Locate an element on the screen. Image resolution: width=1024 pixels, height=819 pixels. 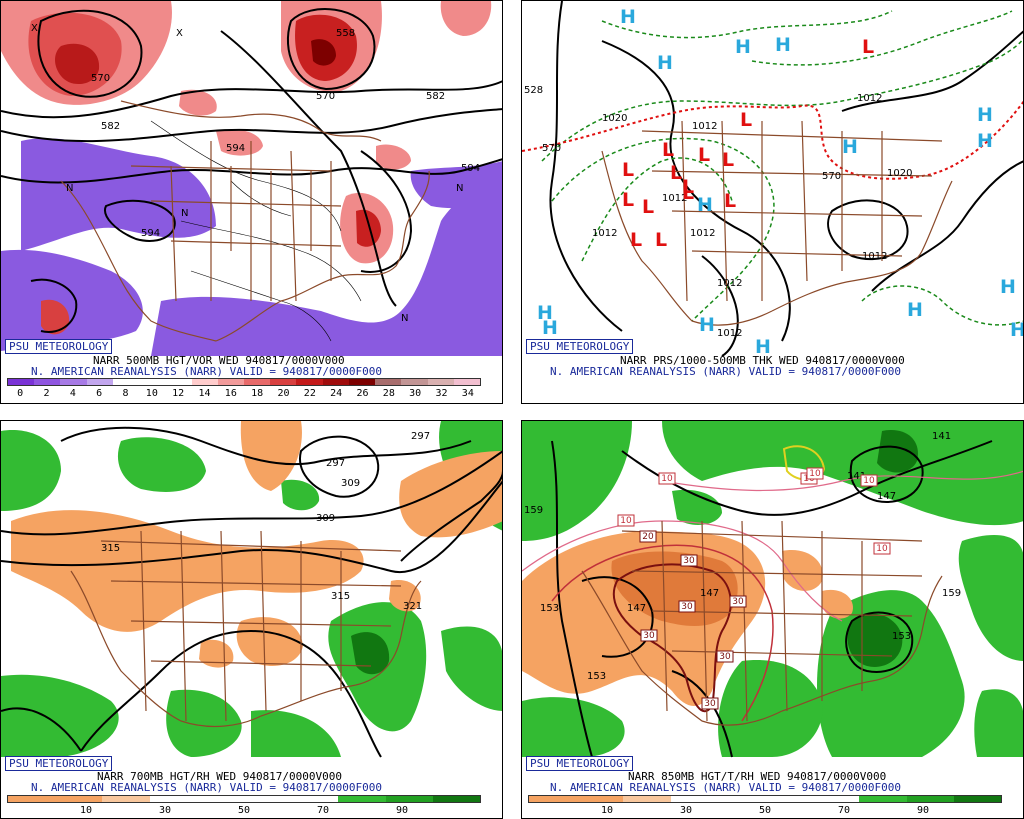
thickness-570-contour is located at coordinates (772, 140).